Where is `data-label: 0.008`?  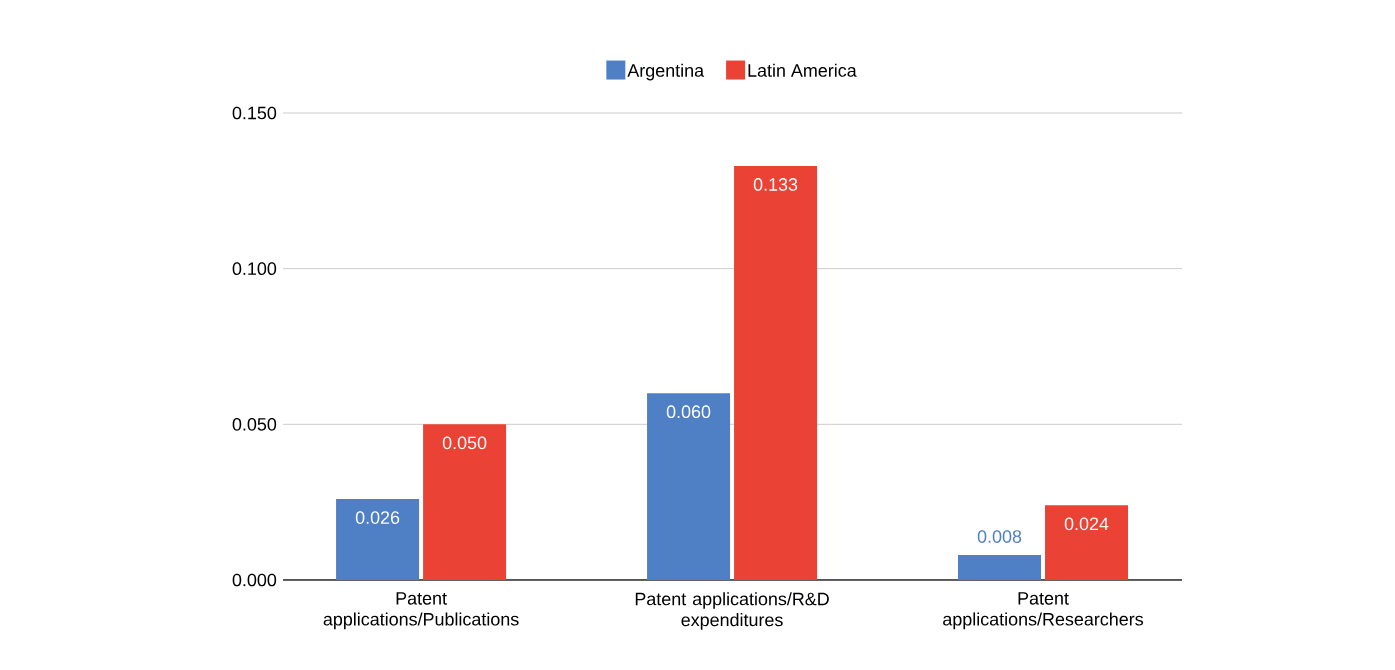 data-label: 0.008 is located at coordinates (999, 536).